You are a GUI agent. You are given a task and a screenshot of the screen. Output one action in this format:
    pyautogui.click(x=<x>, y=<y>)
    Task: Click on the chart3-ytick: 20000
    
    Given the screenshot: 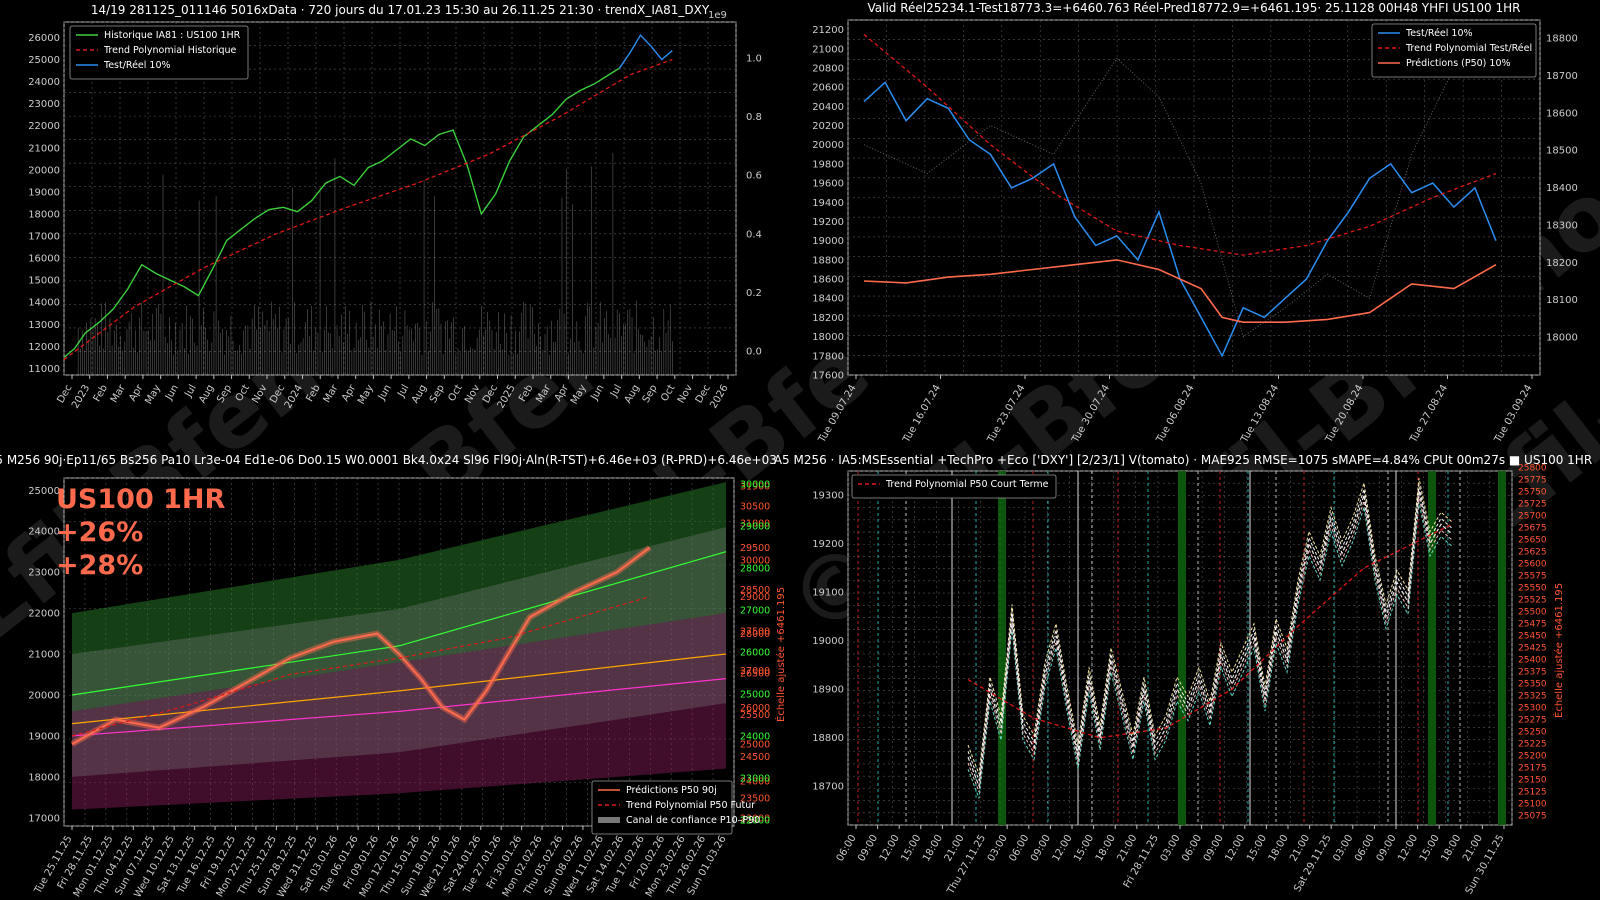 What is the action you would take?
    pyautogui.click(x=44, y=695)
    